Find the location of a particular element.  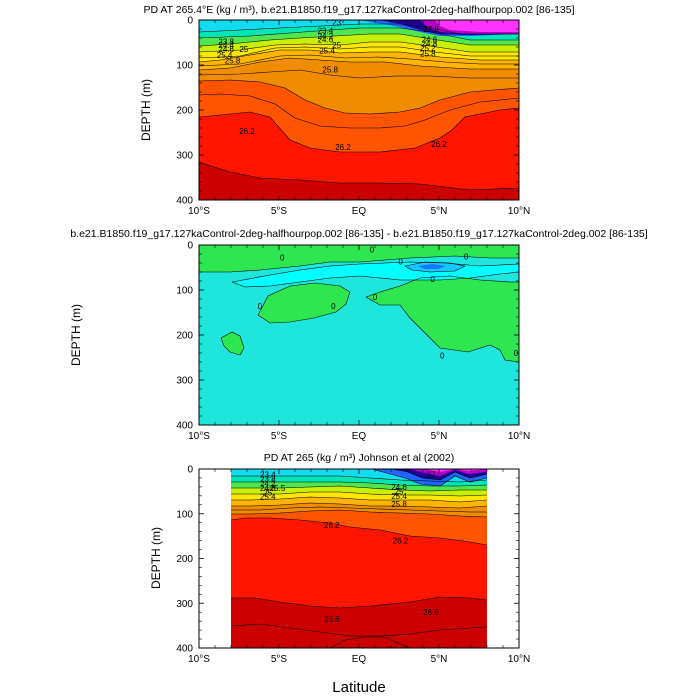

panel-2-small-green-blob is located at coordinates (232, 343).